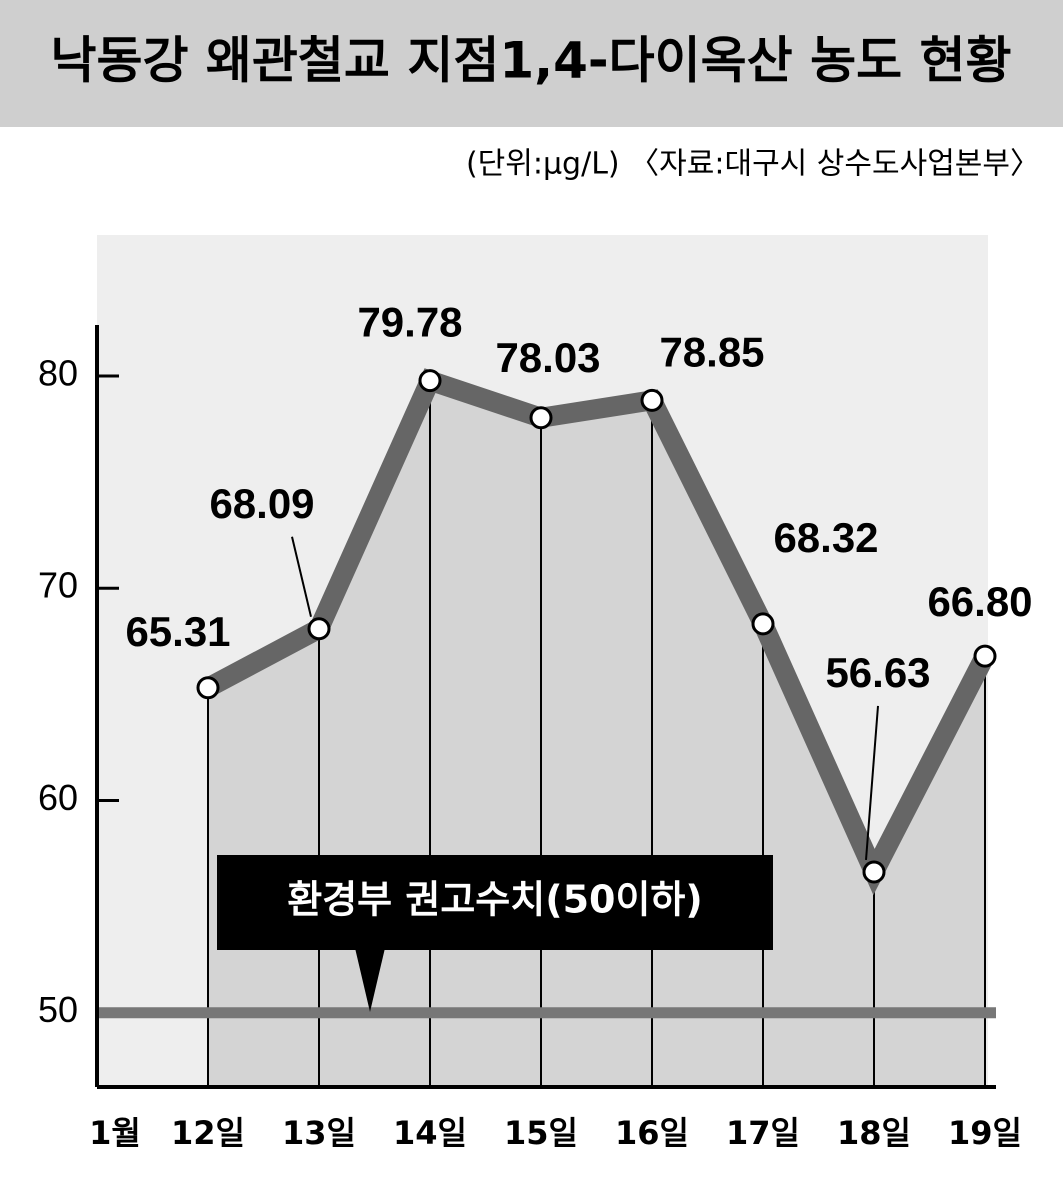  I want to click on annotation-box, so click(495, 902).